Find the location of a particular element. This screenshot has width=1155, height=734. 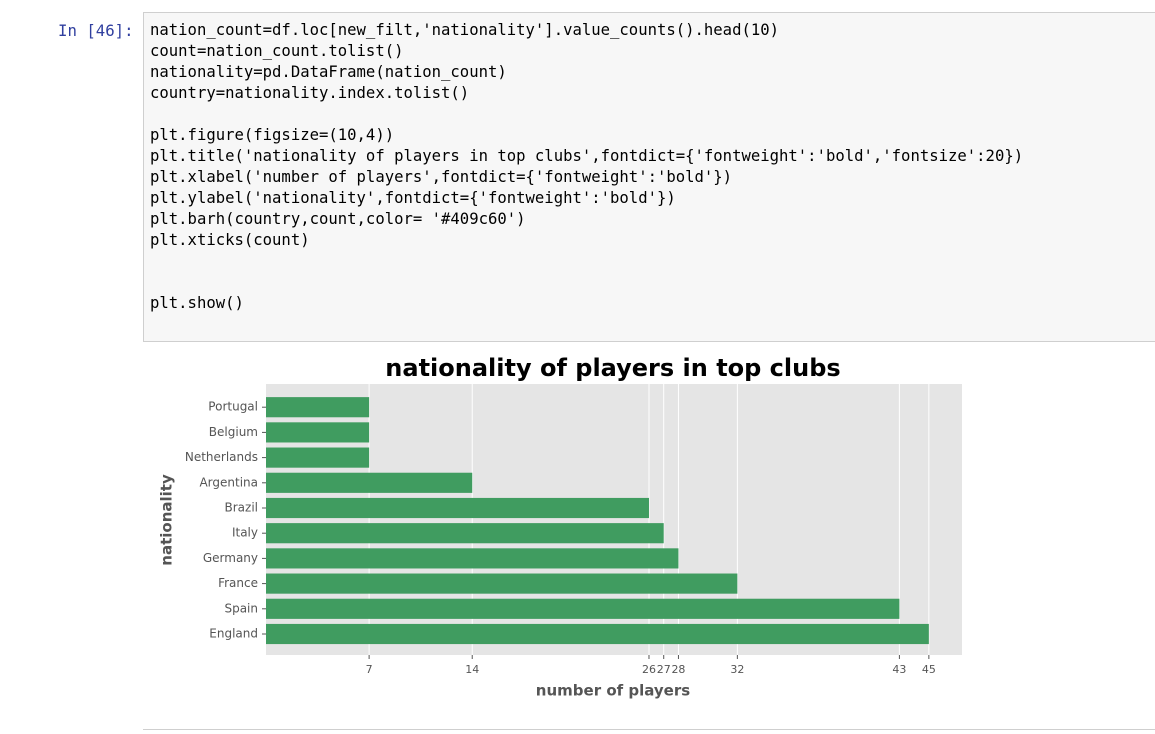

cell-prompt: In [46]: is located at coordinates (96, 30).